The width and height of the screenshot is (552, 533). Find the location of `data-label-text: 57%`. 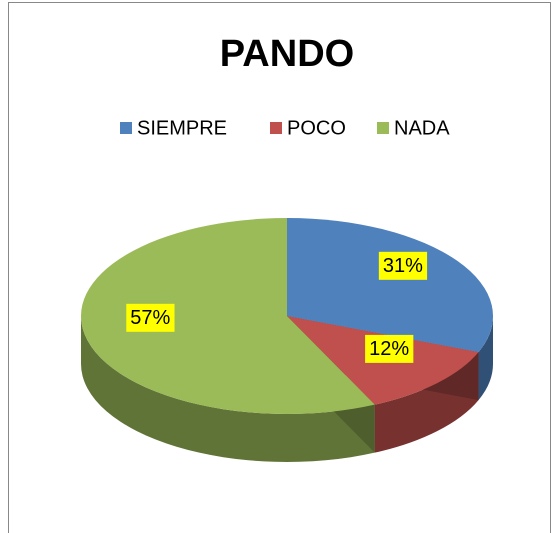

data-label-text: 57% is located at coordinates (150, 318).